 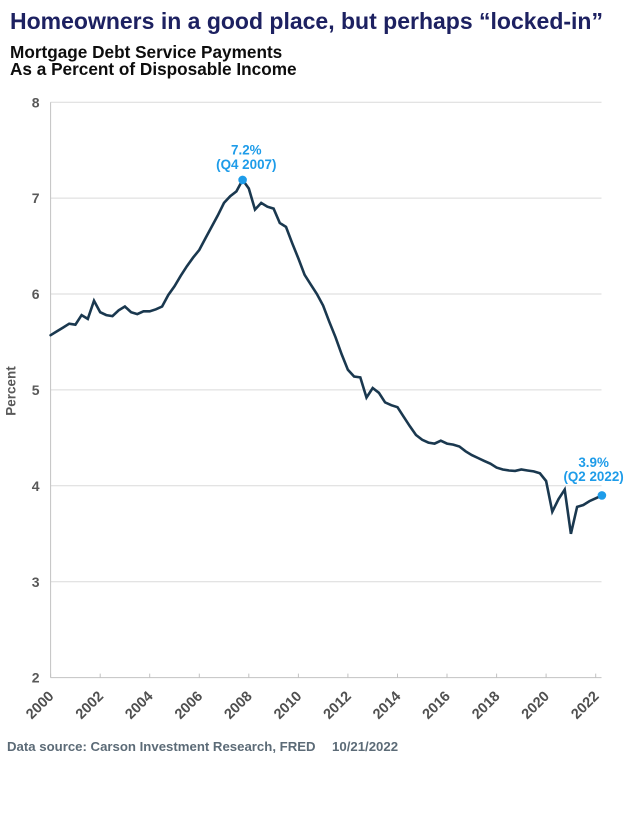 I want to click on svg-text: 2022, so click(x=585, y=706).